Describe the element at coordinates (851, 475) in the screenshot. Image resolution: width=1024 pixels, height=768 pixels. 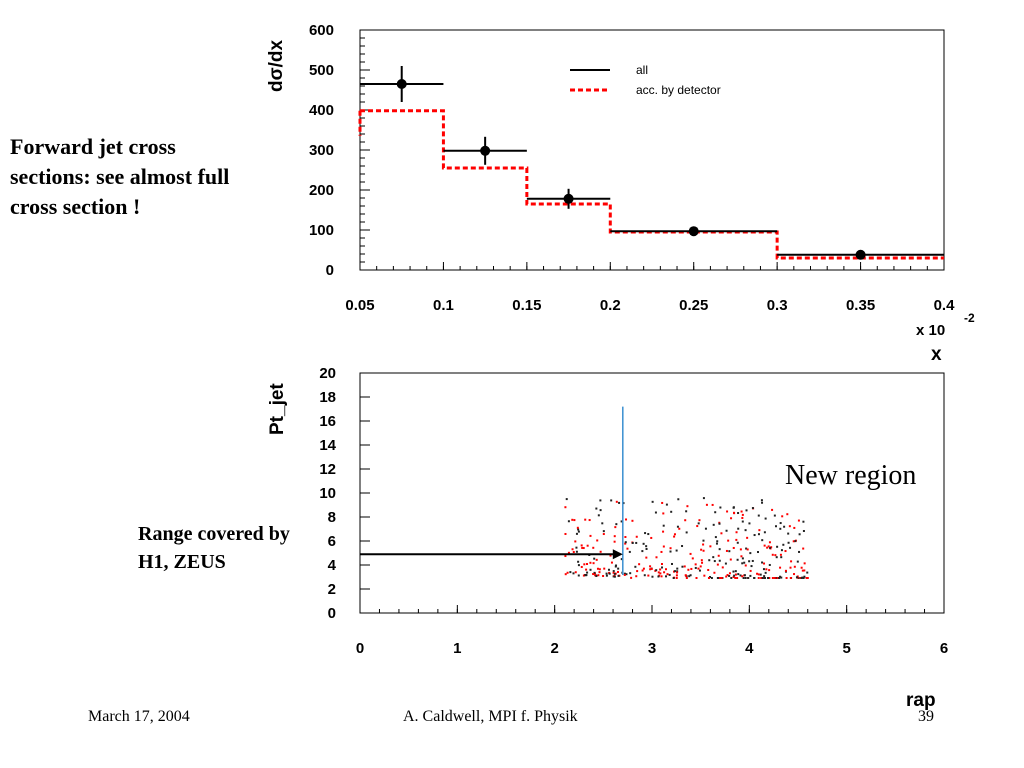
I see `new-region-label: New region` at that location.